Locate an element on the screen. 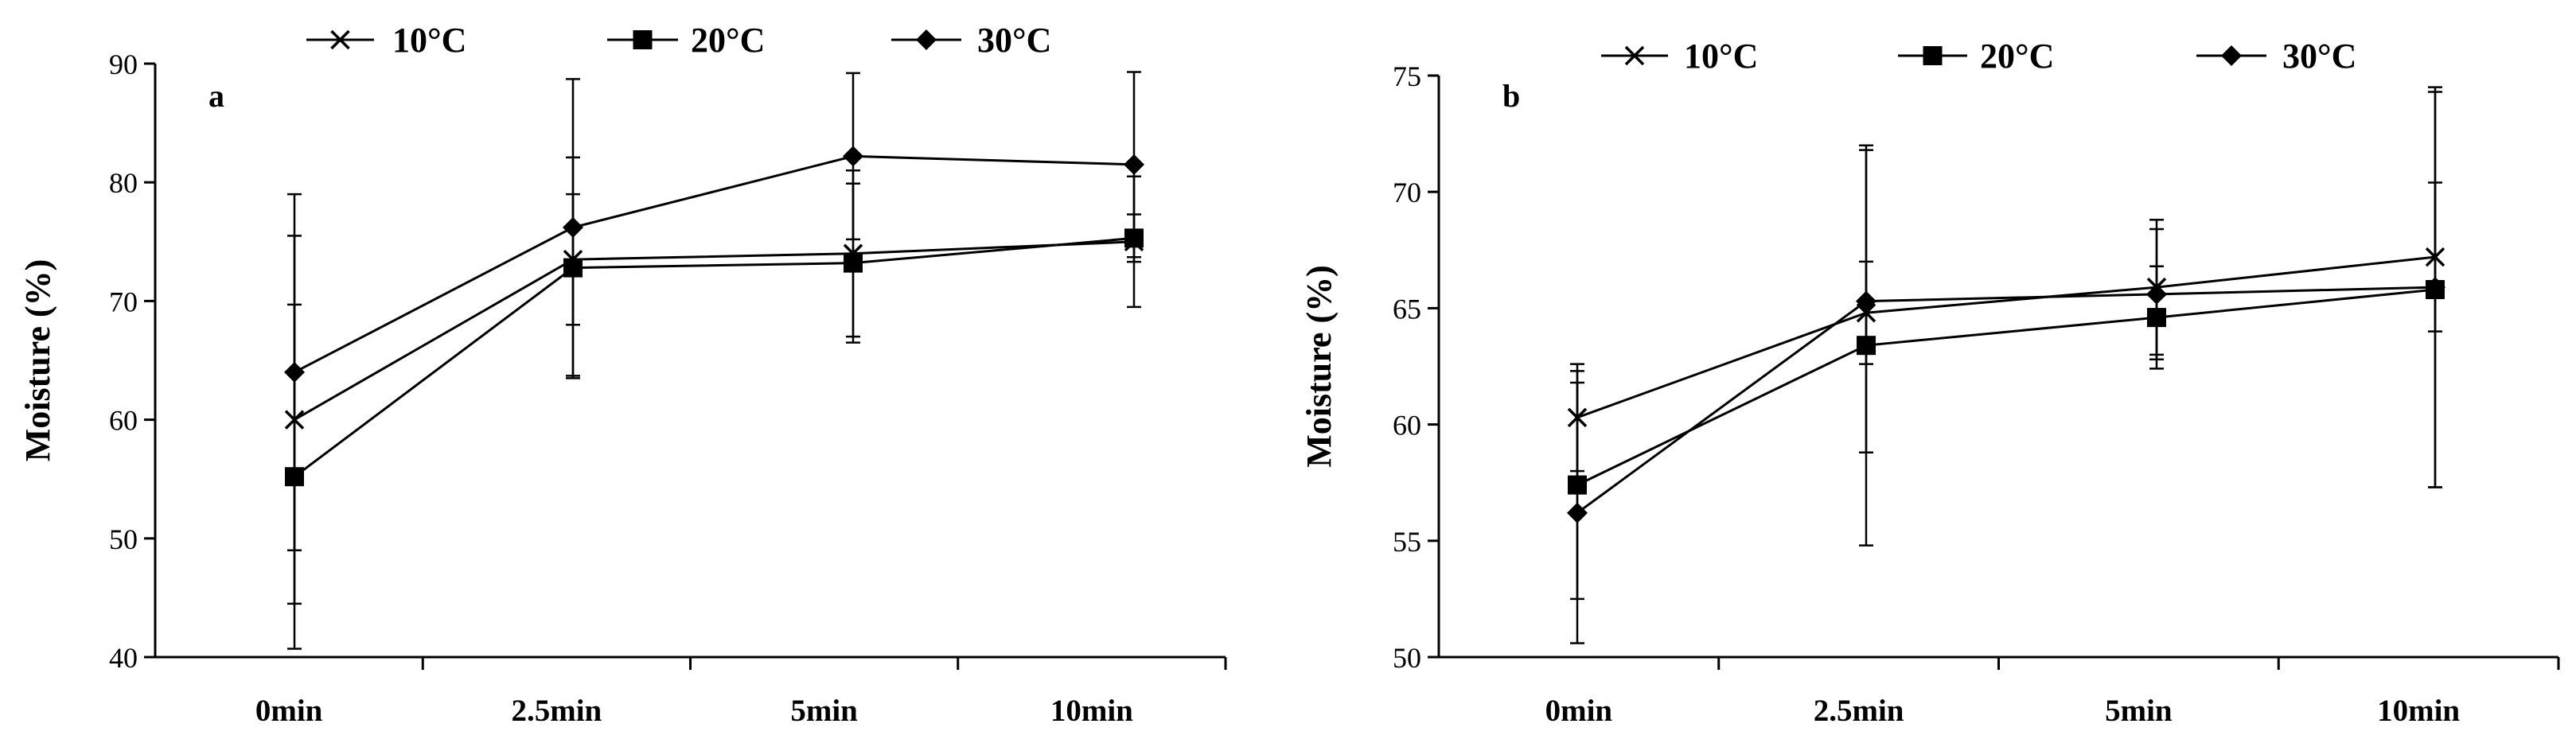 The height and width of the screenshot is (747, 2576). y-tick-label: 90 is located at coordinates (123, 64).